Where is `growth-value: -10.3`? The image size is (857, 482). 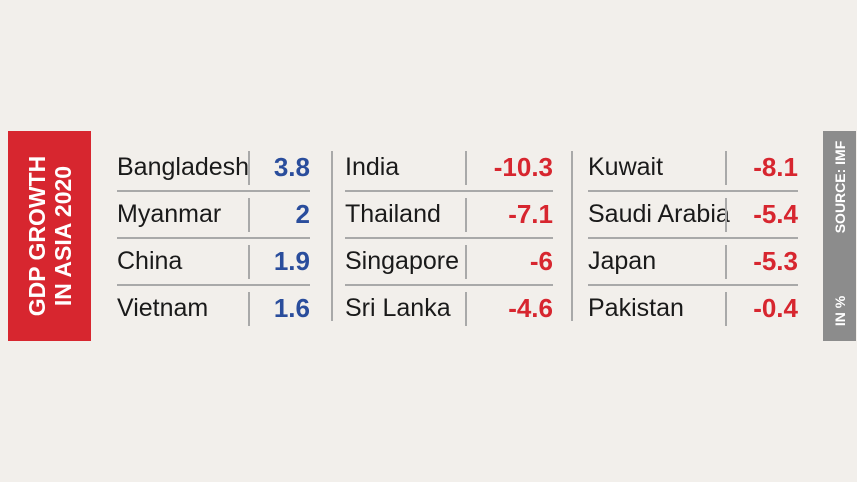
growth-value: -10.3 is located at coordinates (523, 167).